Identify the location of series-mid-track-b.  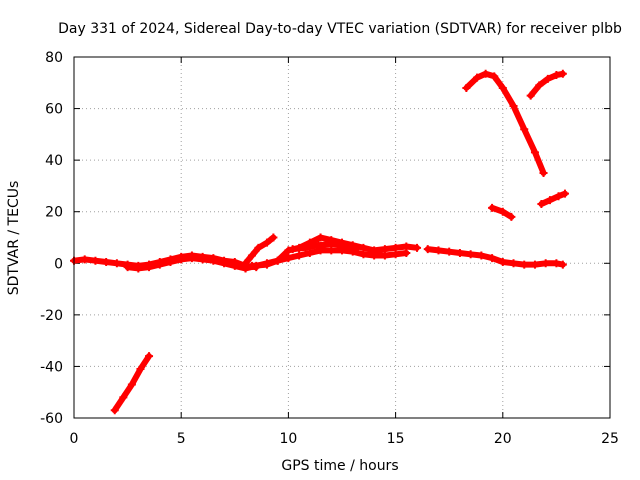
(329, 258).